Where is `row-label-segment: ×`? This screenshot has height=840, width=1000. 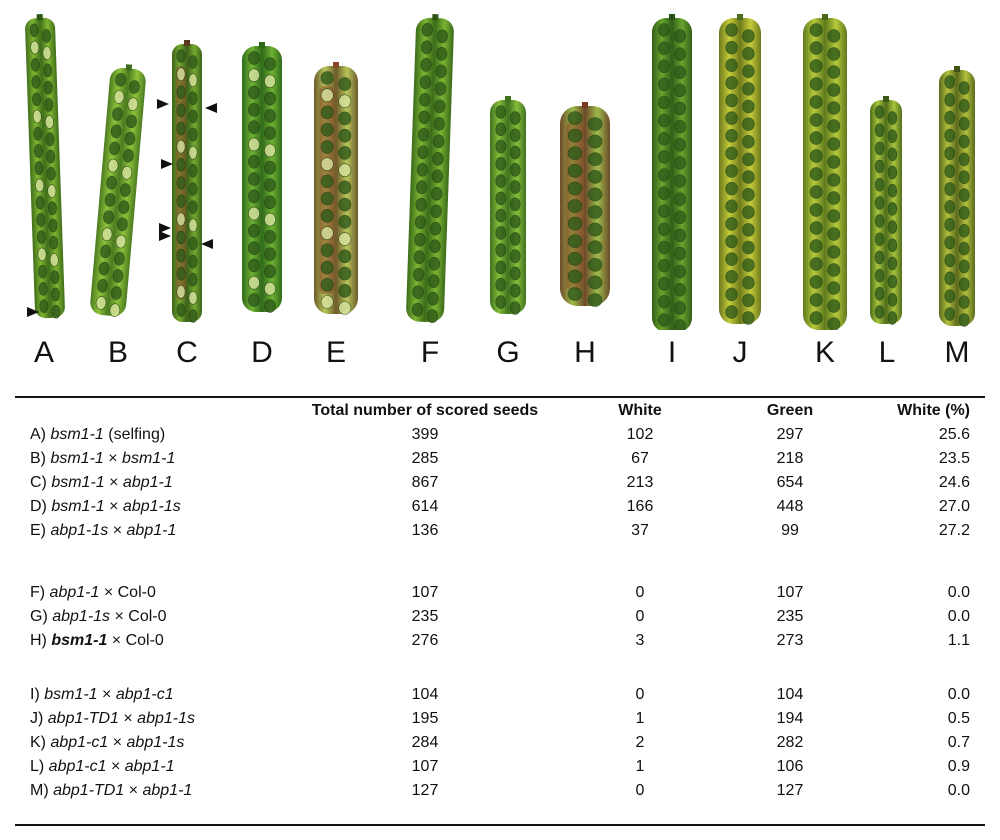
row-label-segment: × is located at coordinates (128, 718).